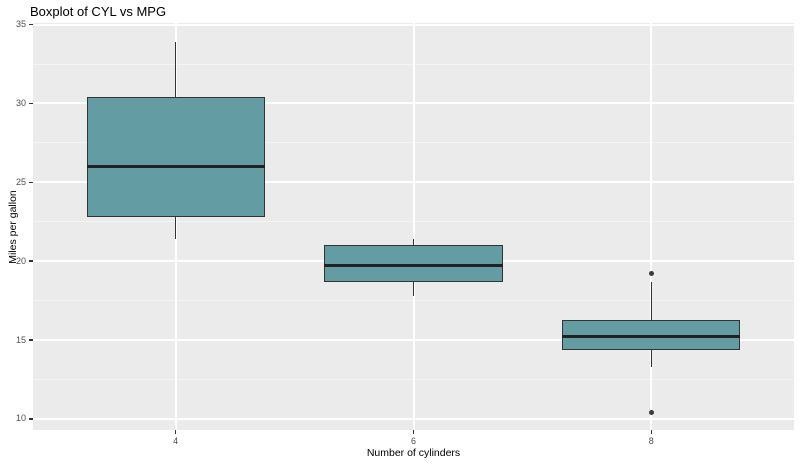  Describe the element at coordinates (176, 441) in the screenshot. I see `x-tick-label: 4` at that location.